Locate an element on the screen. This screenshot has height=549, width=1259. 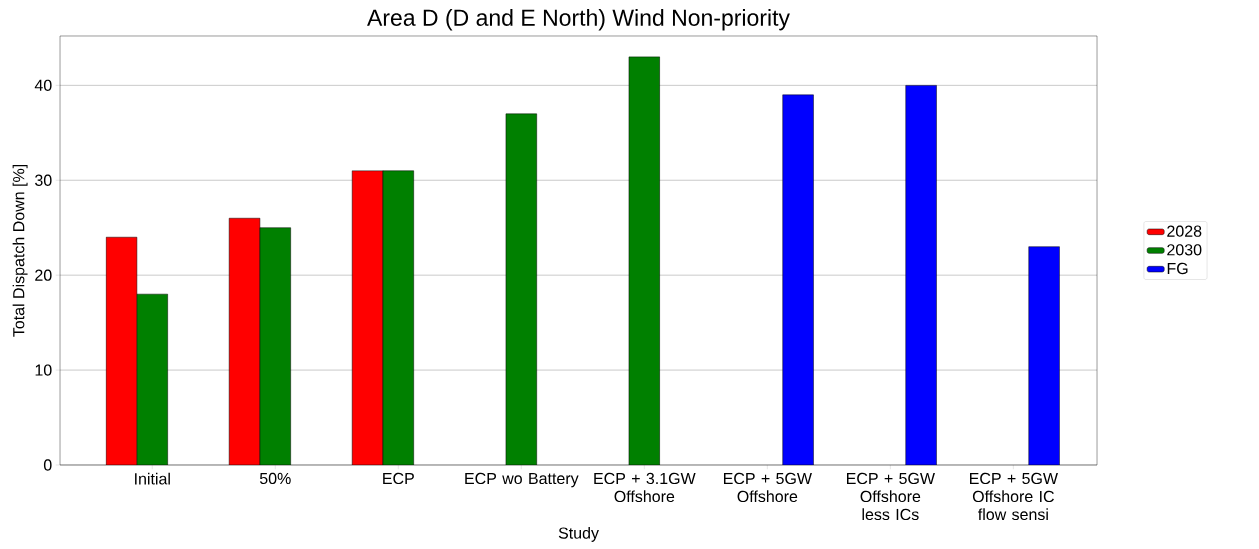
y-tick-label: 30 is located at coordinates (43, 180).